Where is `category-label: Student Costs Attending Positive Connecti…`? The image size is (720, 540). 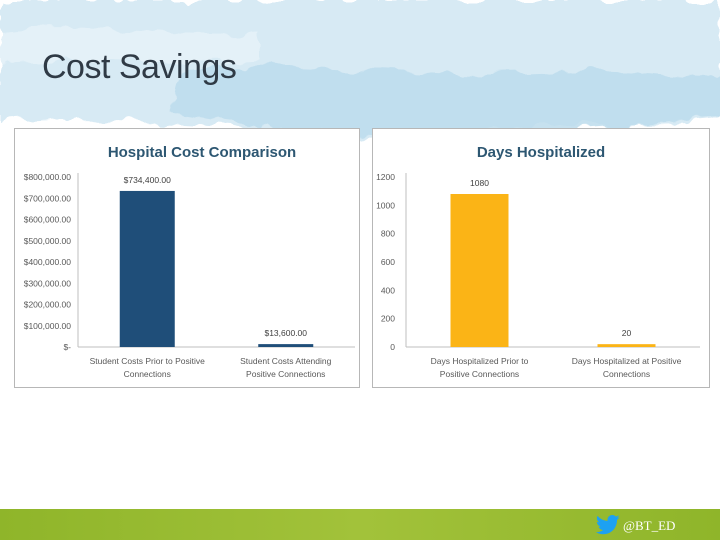
category-label: Student Costs Attending Positive Connecti… is located at coordinates (285, 367).